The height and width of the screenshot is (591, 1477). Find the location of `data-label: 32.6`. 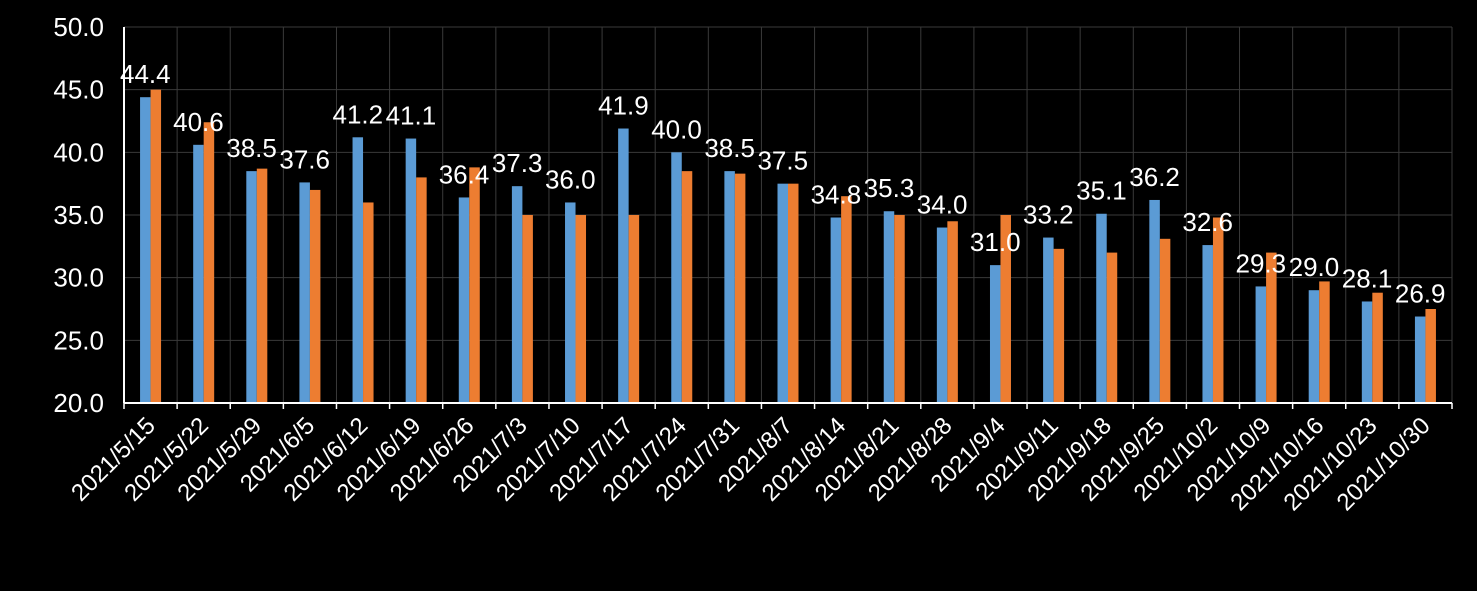

data-label: 32.6 is located at coordinates (1207, 222).